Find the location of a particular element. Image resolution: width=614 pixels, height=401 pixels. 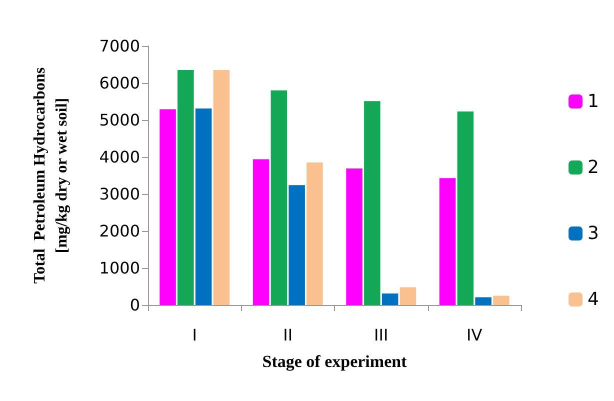

x-axis-title: Stage of experiment is located at coordinates (335, 361).